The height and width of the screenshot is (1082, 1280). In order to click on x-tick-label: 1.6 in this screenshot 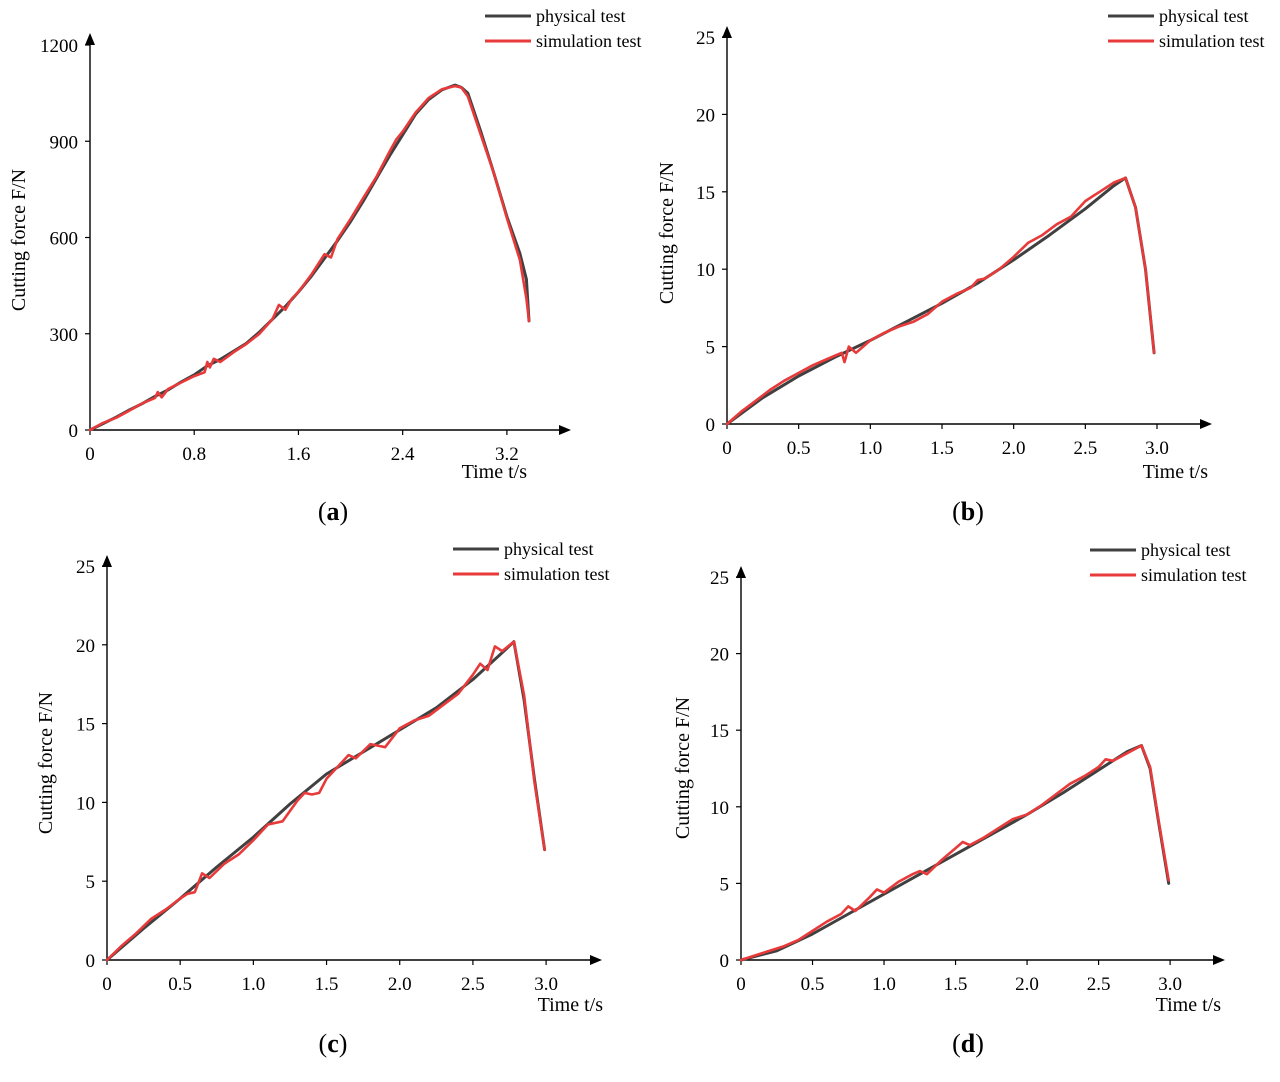, I will do `click(299, 454)`.